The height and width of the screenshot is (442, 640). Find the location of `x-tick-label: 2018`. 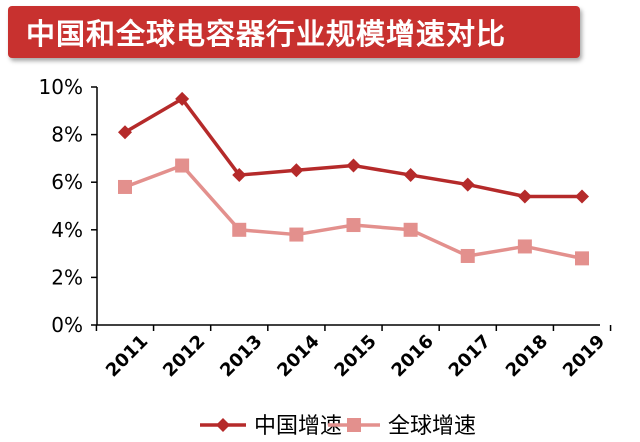

x-tick-label: 2018 is located at coordinates (527, 356).